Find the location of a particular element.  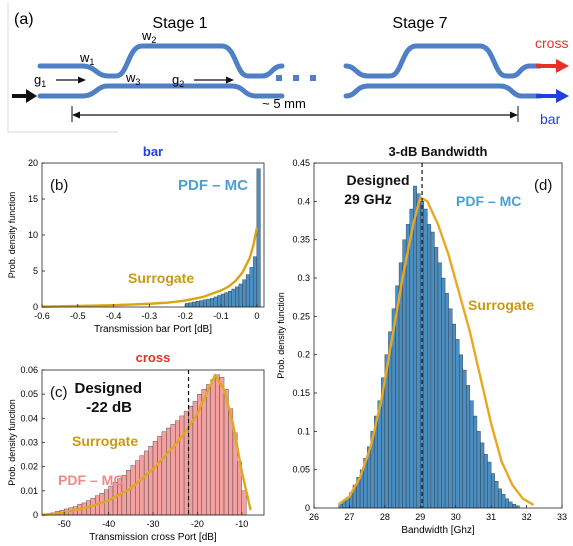

x-tick-label: -0.6 is located at coordinates (42, 316).